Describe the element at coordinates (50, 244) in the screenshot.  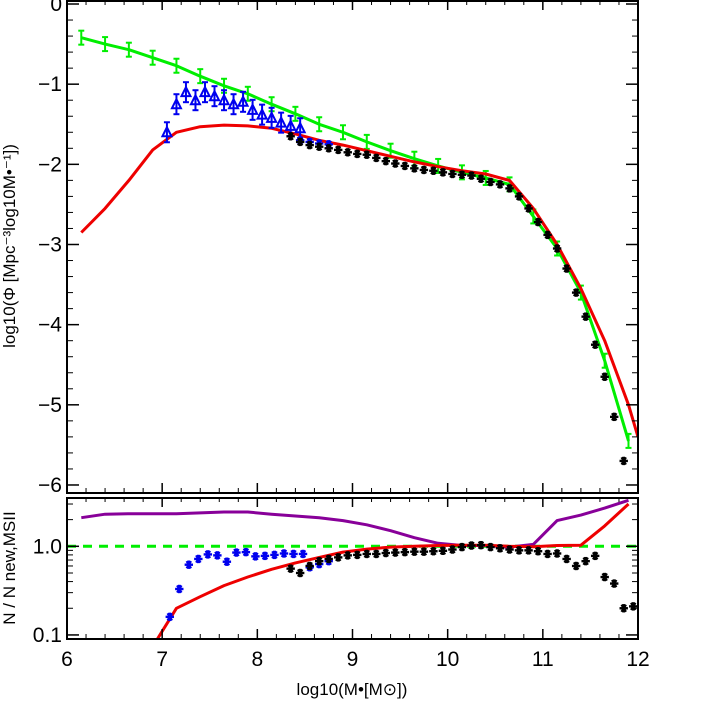
I see `main-ytick-label: −3` at that location.